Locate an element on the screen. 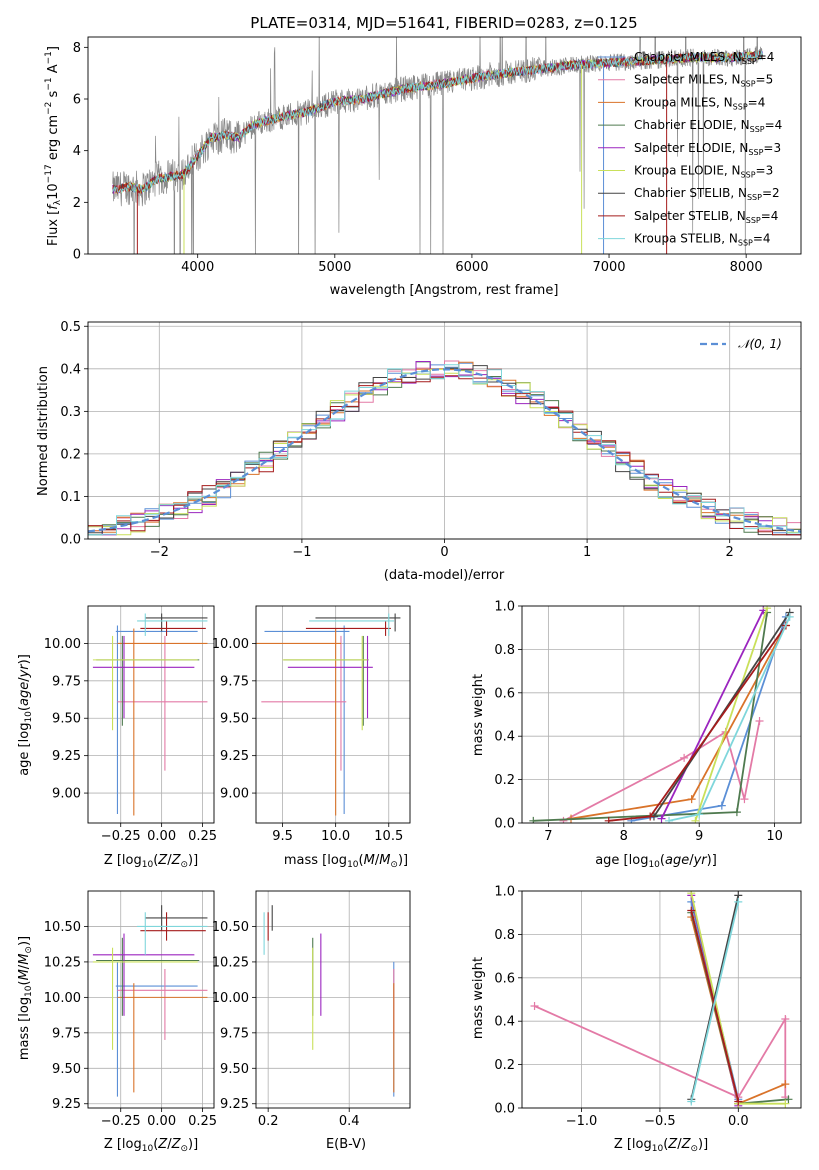  x-tick-label: 9.5 is located at coordinates (282, 836).